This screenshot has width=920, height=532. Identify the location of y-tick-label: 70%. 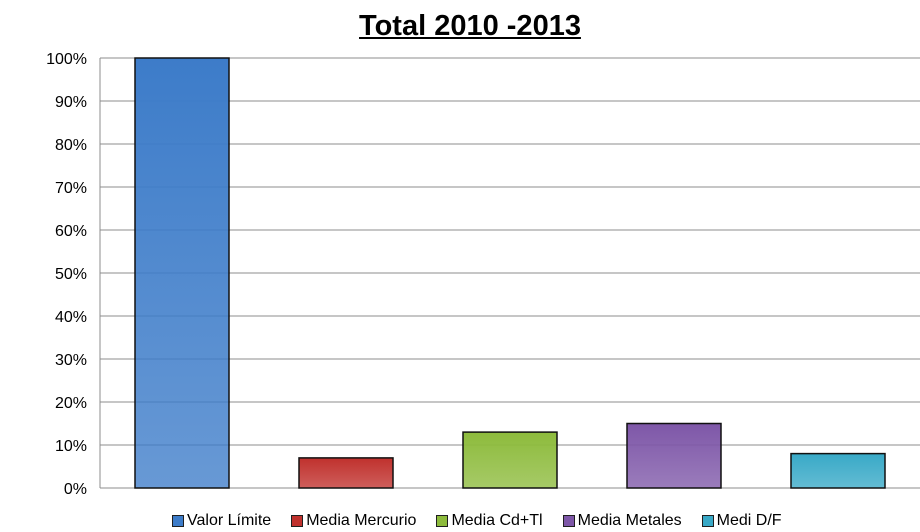
(71, 188).